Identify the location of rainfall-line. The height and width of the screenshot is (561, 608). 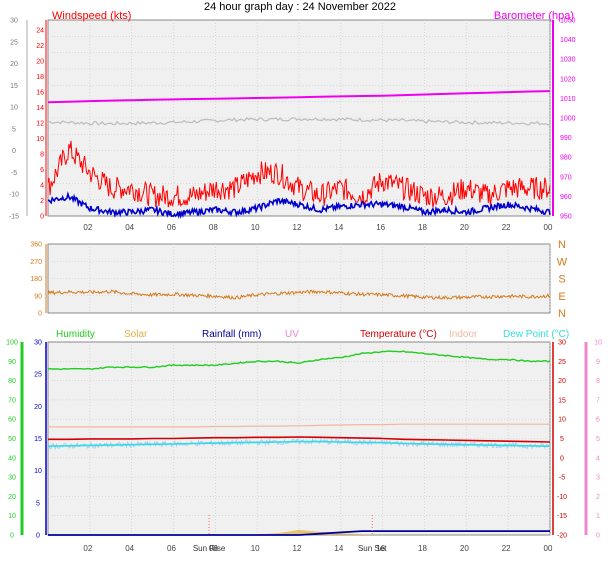
(299, 533).